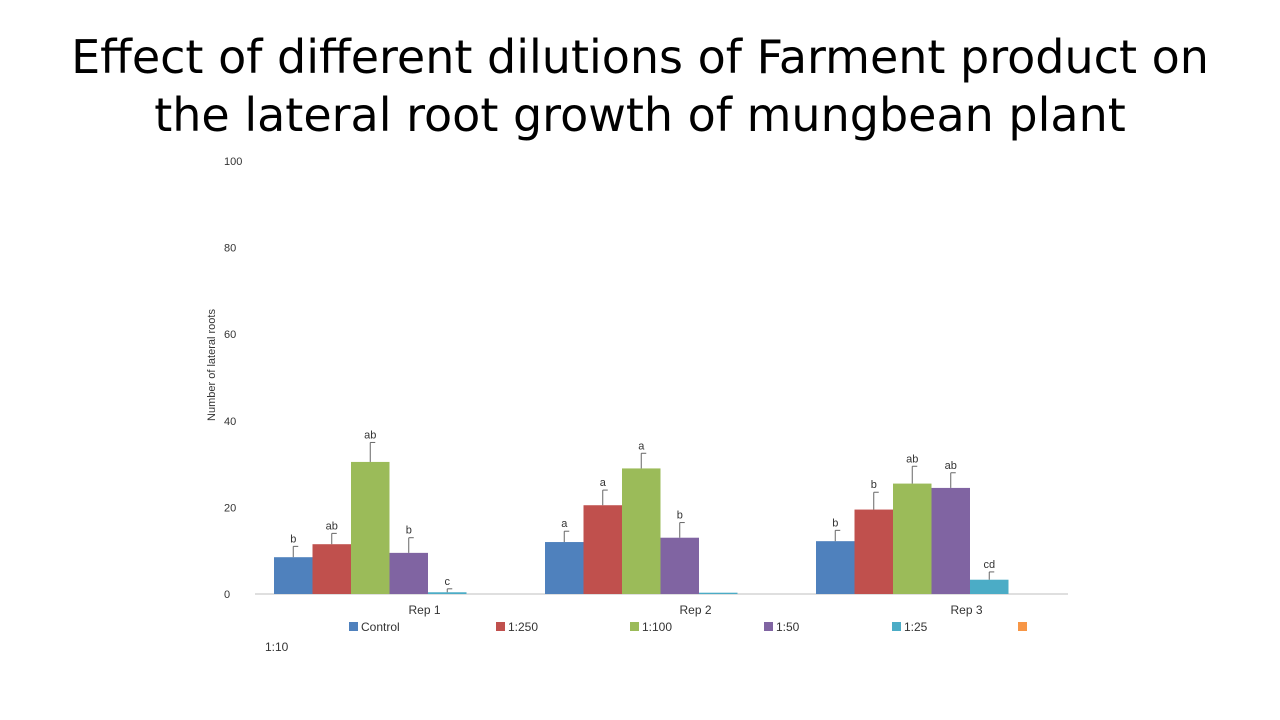 This screenshot has height=720, width=1280. Describe the element at coordinates (966, 610) in the screenshot. I see `x-category-label: Rep 3` at that location.